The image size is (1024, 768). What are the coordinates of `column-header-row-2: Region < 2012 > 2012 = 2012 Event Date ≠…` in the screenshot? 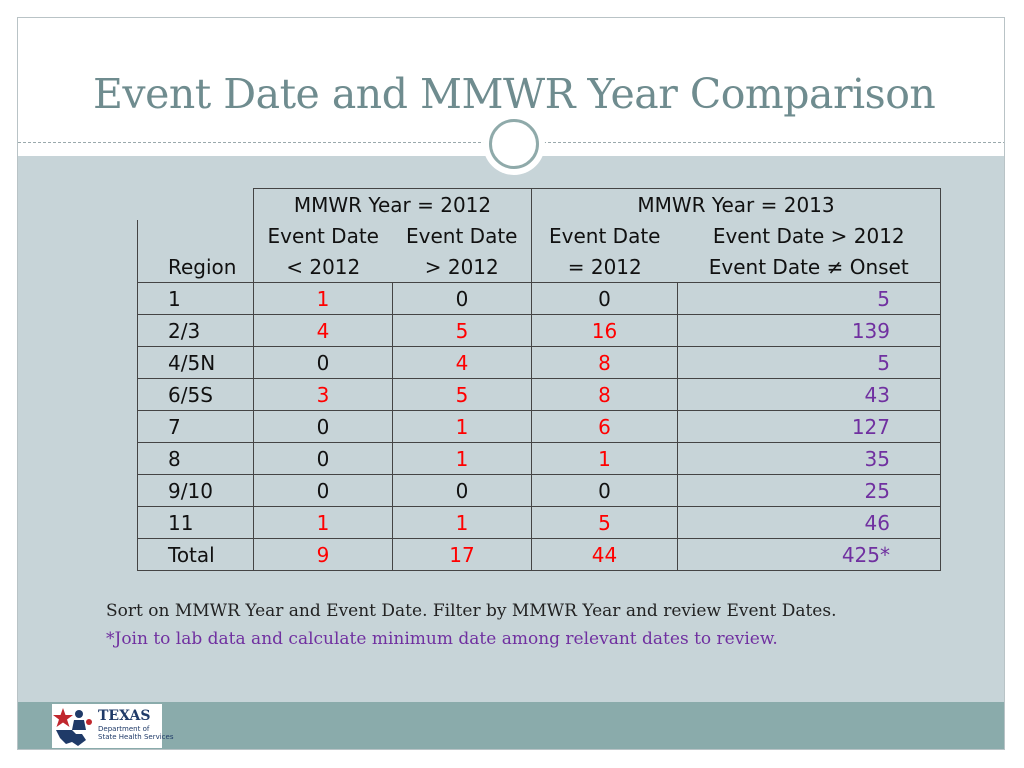 It's located at (539, 267).